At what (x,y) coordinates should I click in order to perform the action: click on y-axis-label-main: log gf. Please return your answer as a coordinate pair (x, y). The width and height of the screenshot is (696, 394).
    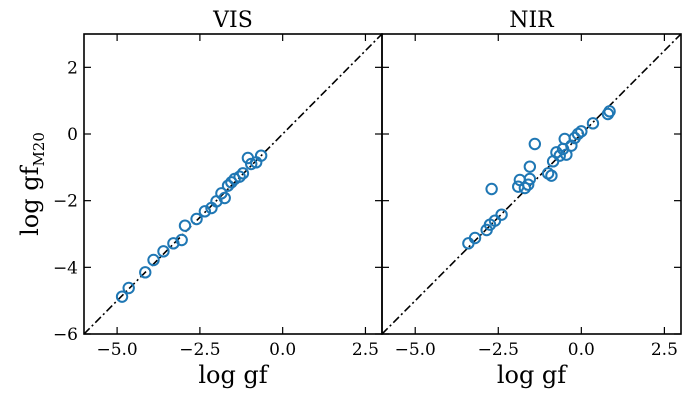
    Looking at the image, I should click on (30, 199).